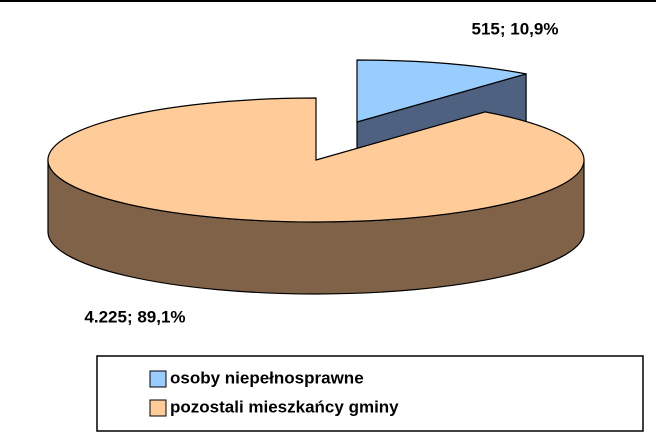 The height and width of the screenshot is (432, 656). What do you see at coordinates (134, 316) in the screenshot?
I see `data-label: 4.225; 89,1%` at bounding box center [134, 316].